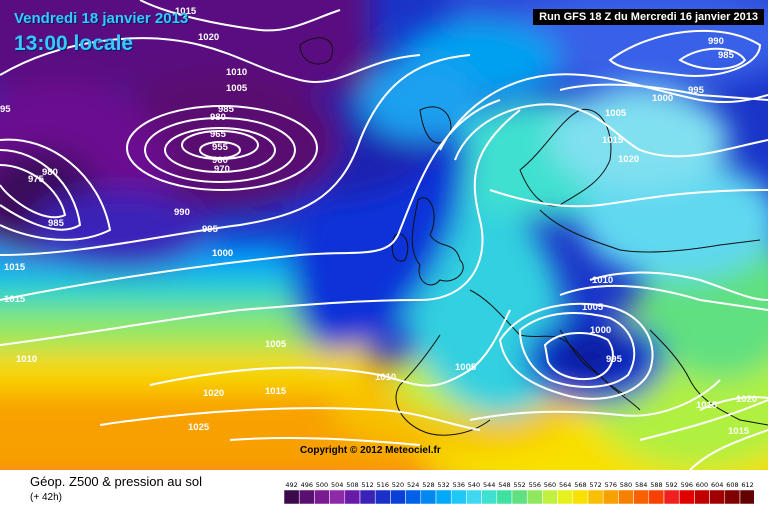  What do you see at coordinates (220, 147) in the screenshot?
I see `isobar-label: 955` at bounding box center [220, 147].